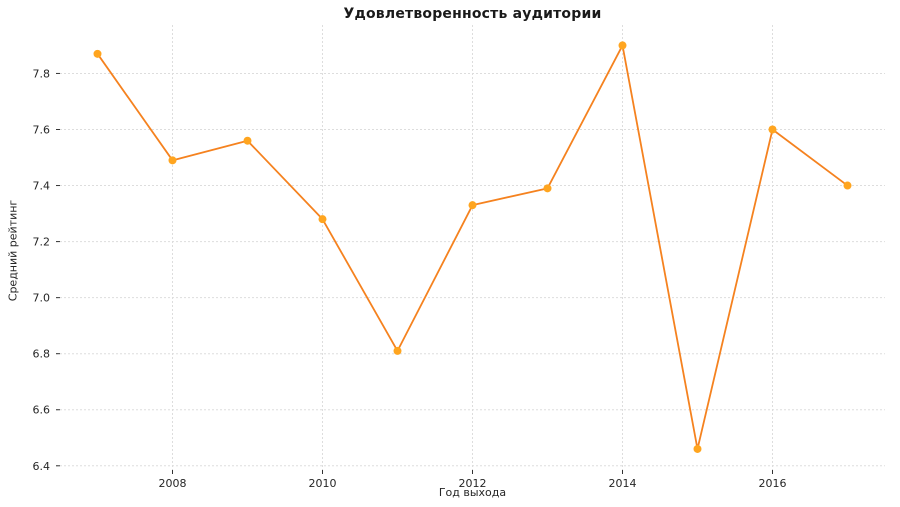 The height and width of the screenshot is (507, 900). What do you see at coordinates (42, 298) in the screenshot?
I see `y-tick-label: 7.0` at bounding box center [42, 298].